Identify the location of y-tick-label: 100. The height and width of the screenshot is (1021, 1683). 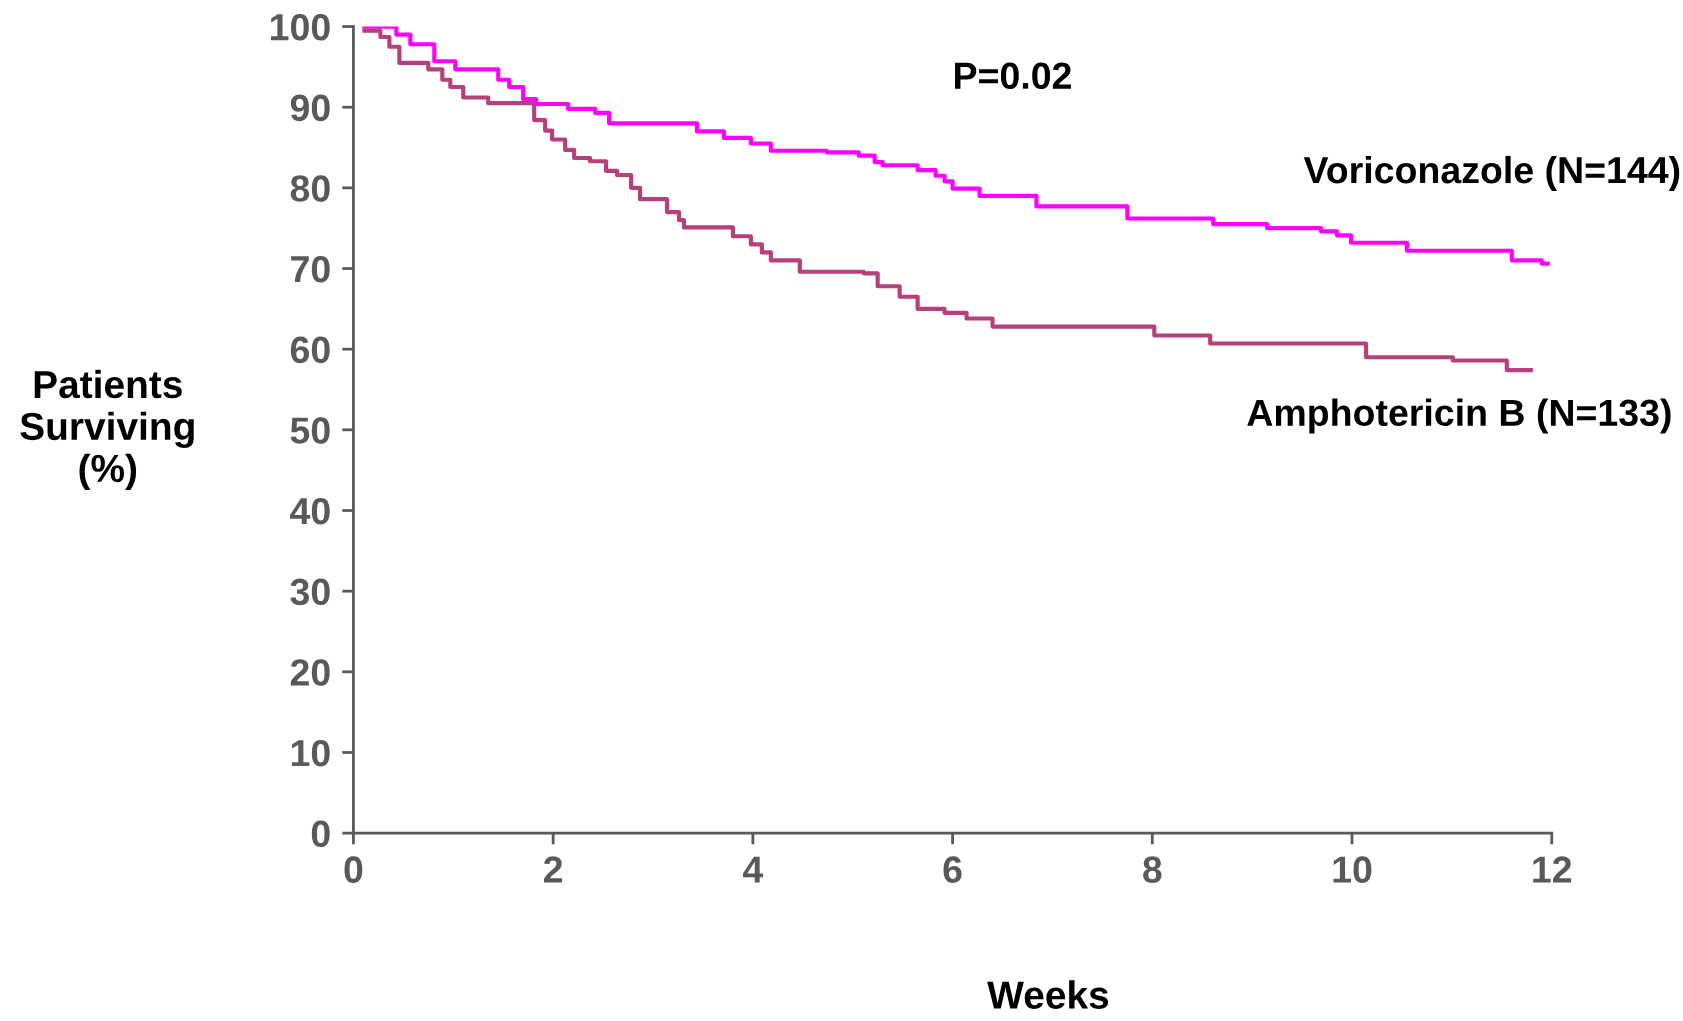
(300, 27).